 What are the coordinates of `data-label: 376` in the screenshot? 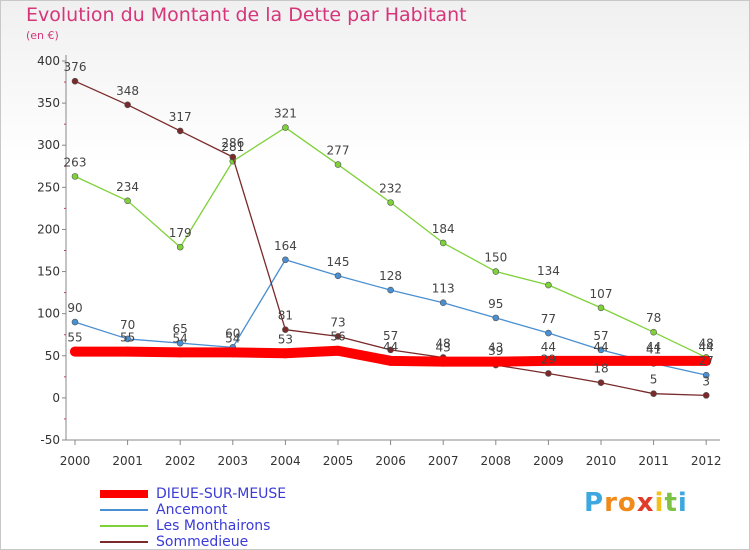 It's located at (75, 67).